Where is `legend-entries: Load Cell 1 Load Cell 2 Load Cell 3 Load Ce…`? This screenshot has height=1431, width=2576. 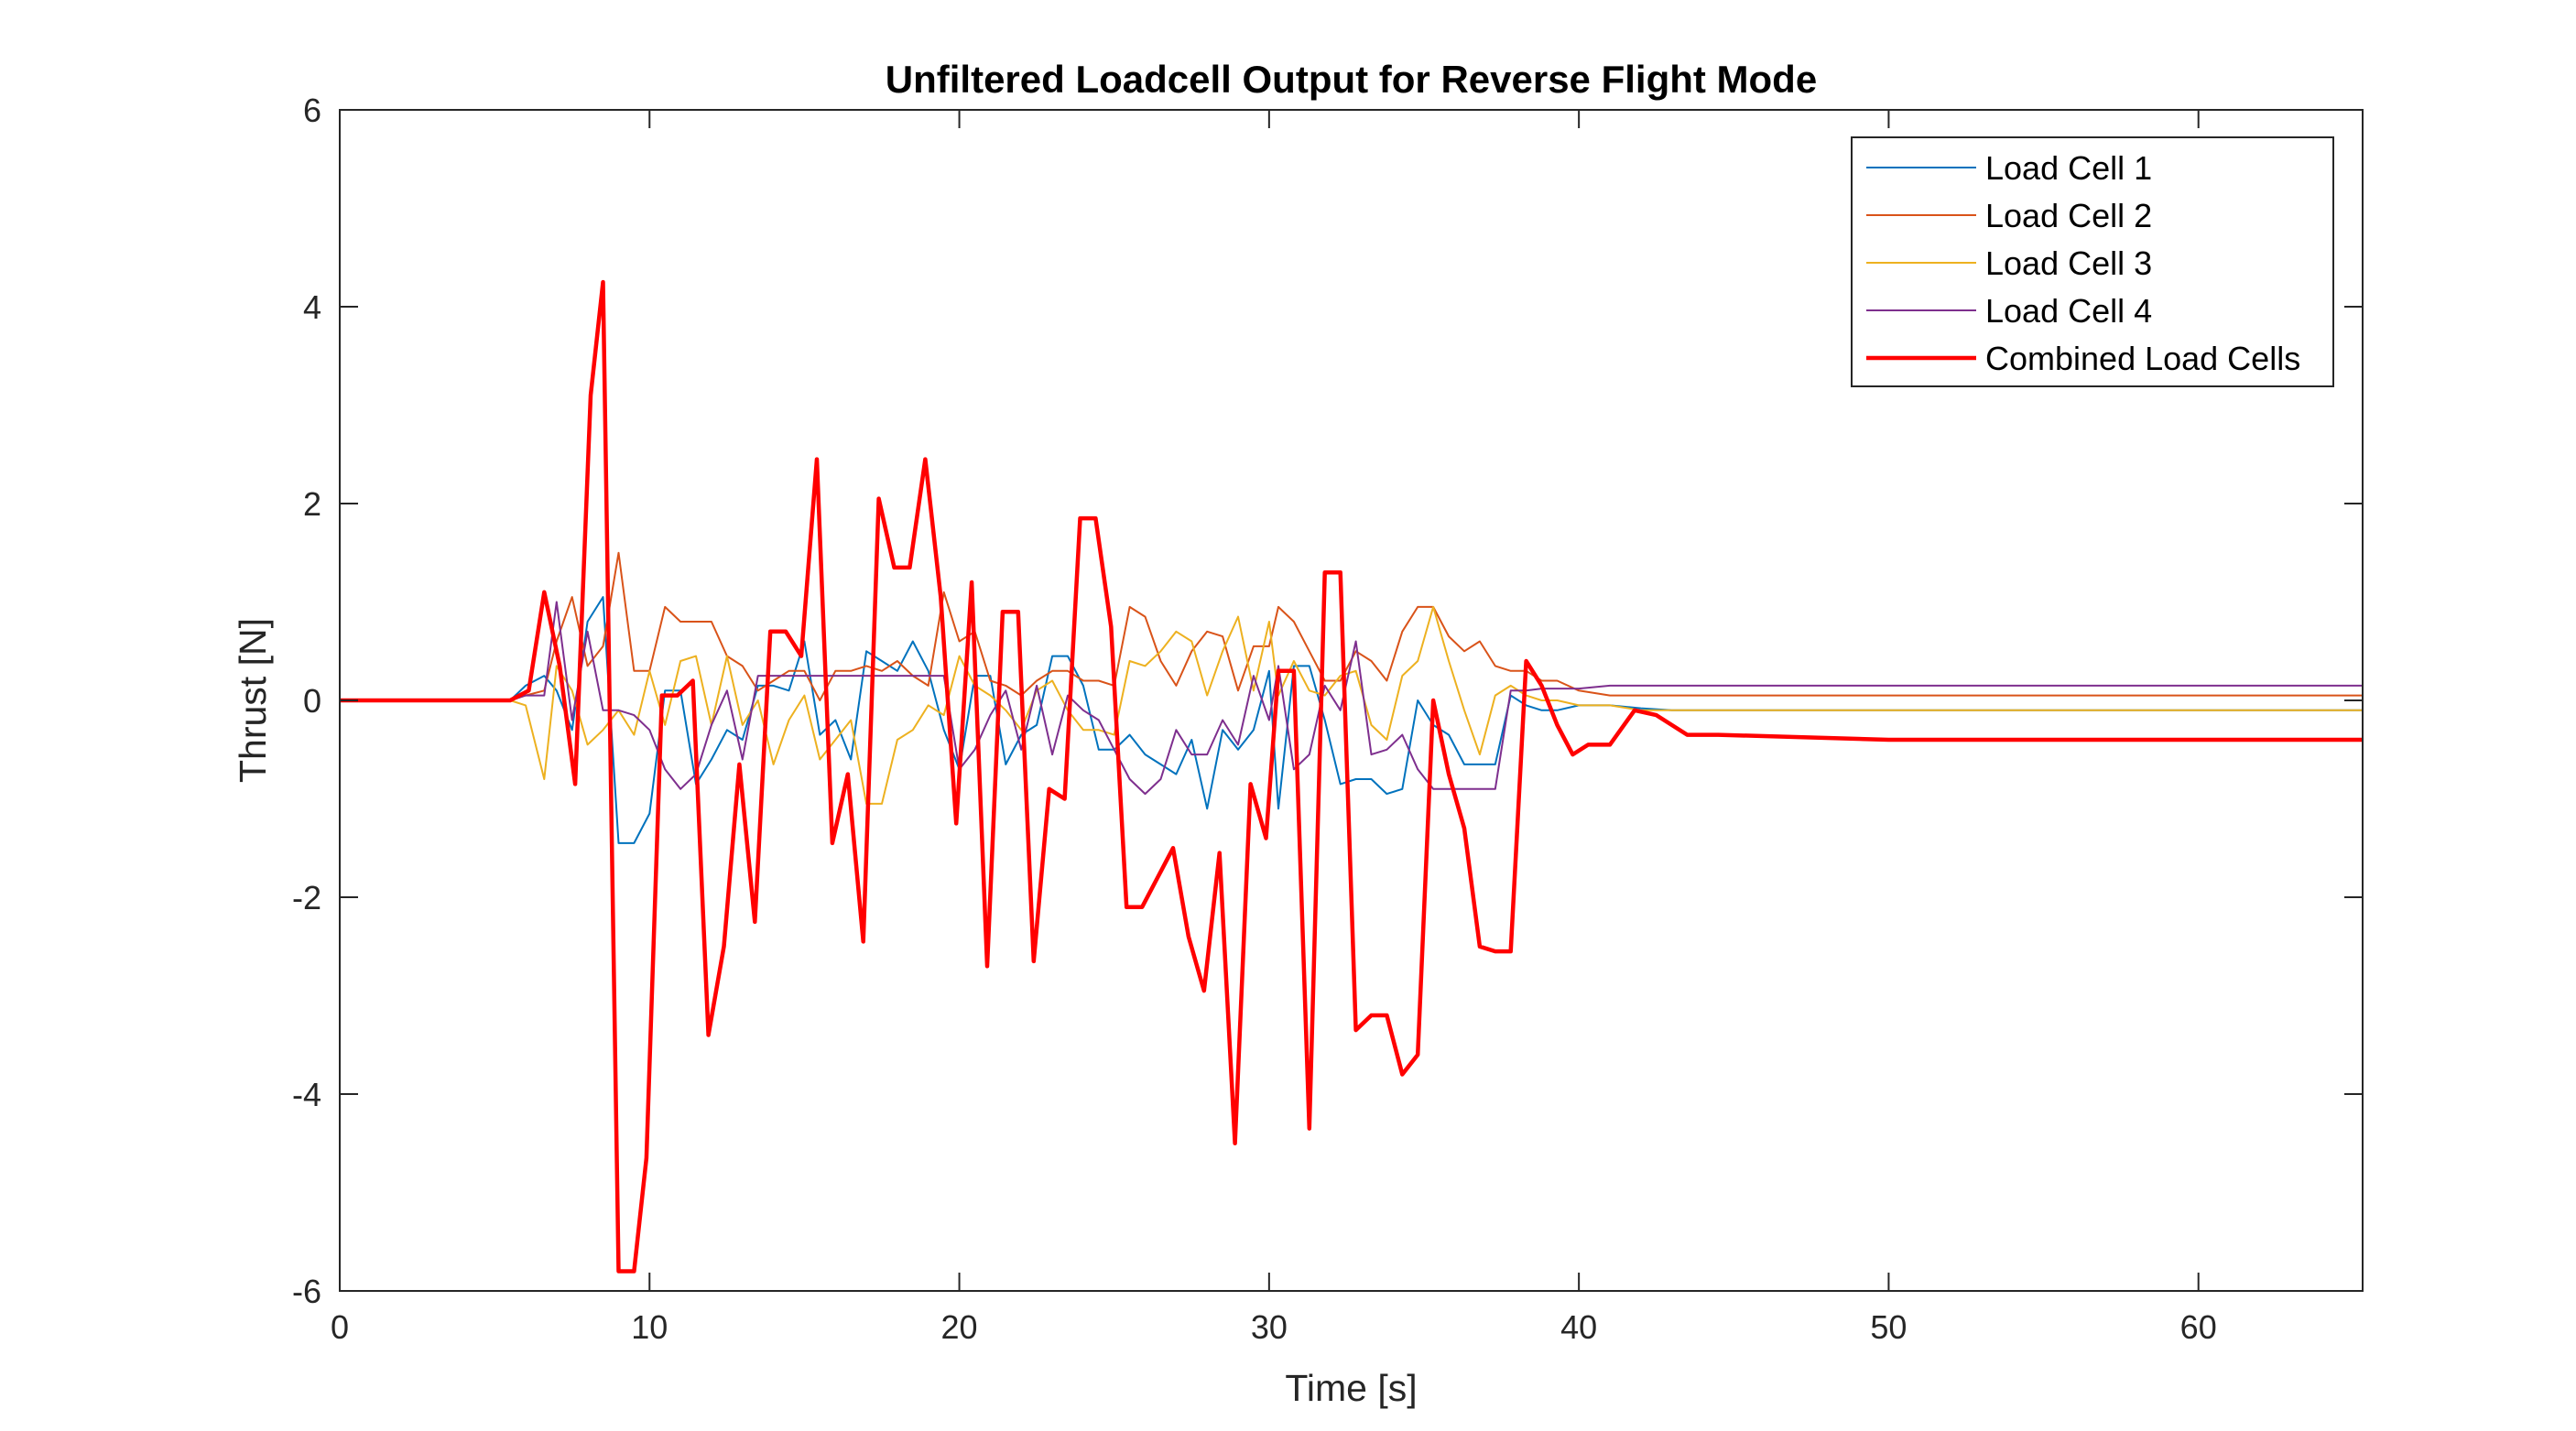 legend-entries: Load Cell 1 Load Cell 2 Load Cell 3 Load Ce… is located at coordinates (2083, 263).